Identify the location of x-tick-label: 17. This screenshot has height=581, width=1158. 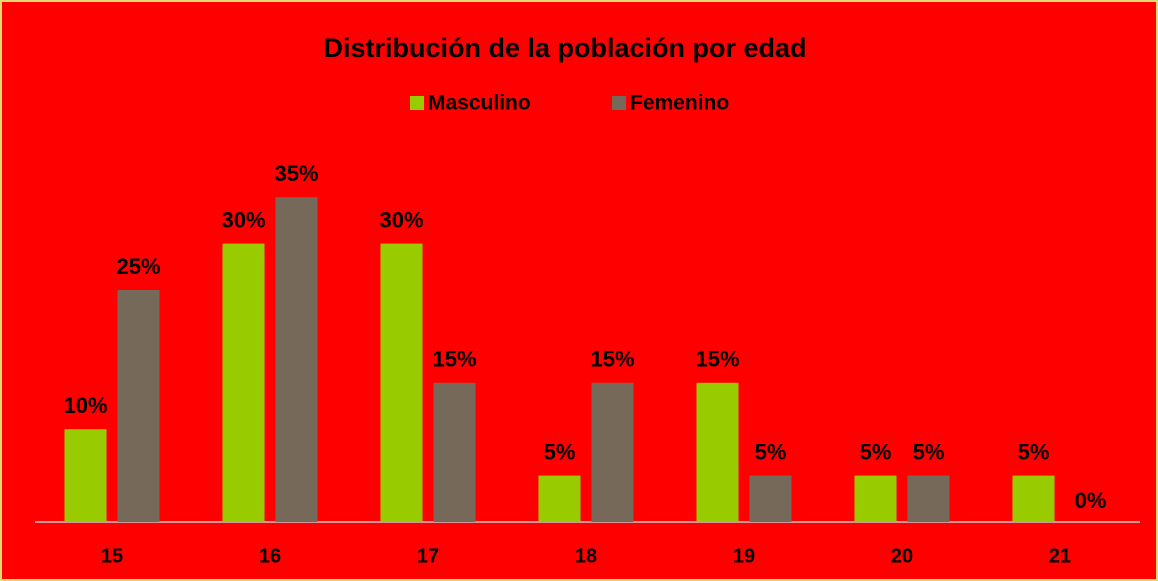
(428, 556).